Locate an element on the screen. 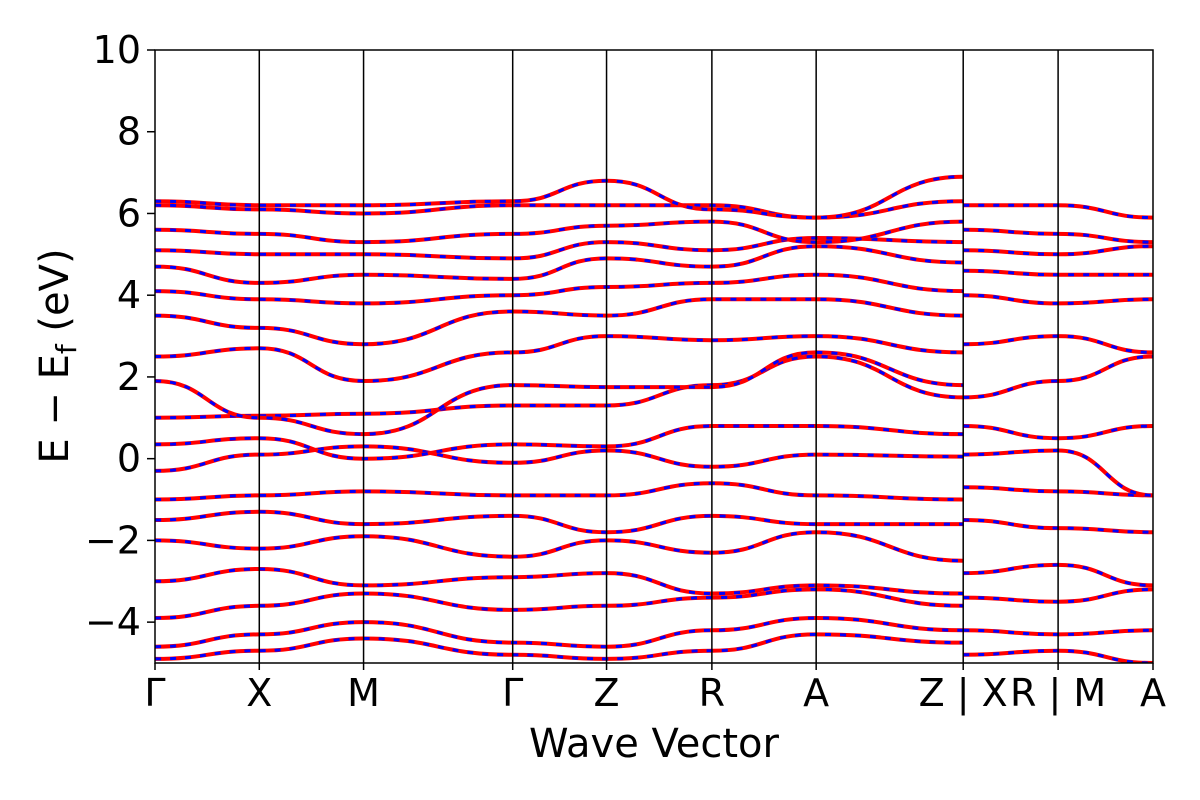 The width and height of the screenshot is (1200, 800). x-tick-label: Z | X is located at coordinates (963, 693).